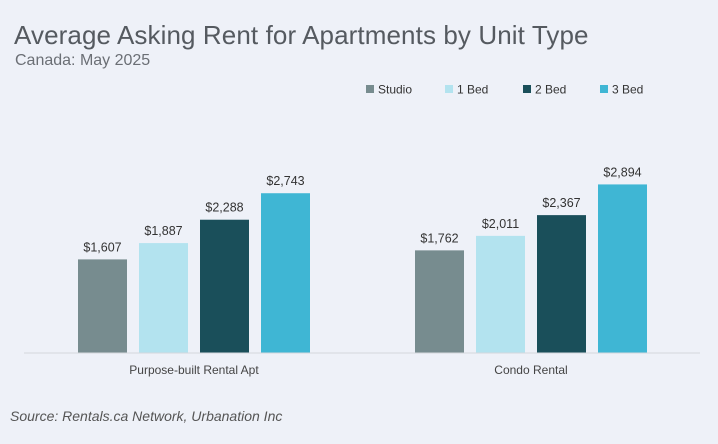  Describe the element at coordinates (449, 89) in the screenshot. I see `legend-swatch-1-bed` at that location.